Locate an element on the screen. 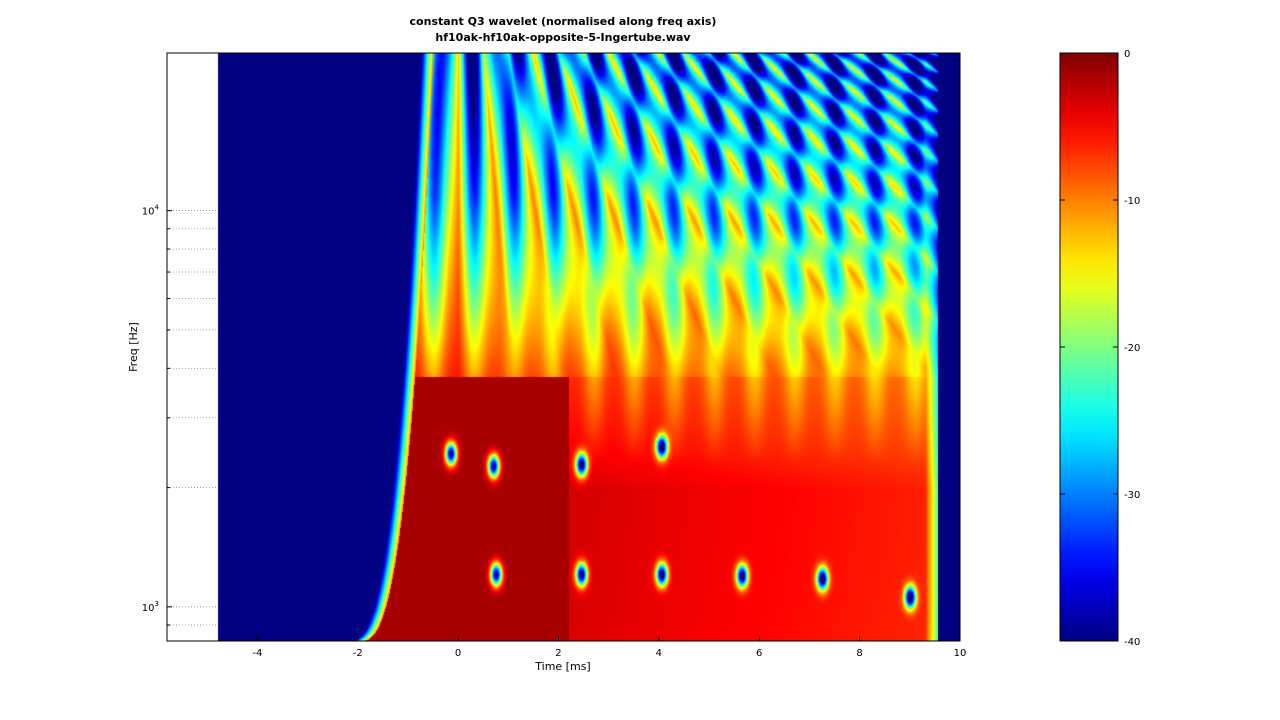  x-tick-label: -4 is located at coordinates (257, 653).